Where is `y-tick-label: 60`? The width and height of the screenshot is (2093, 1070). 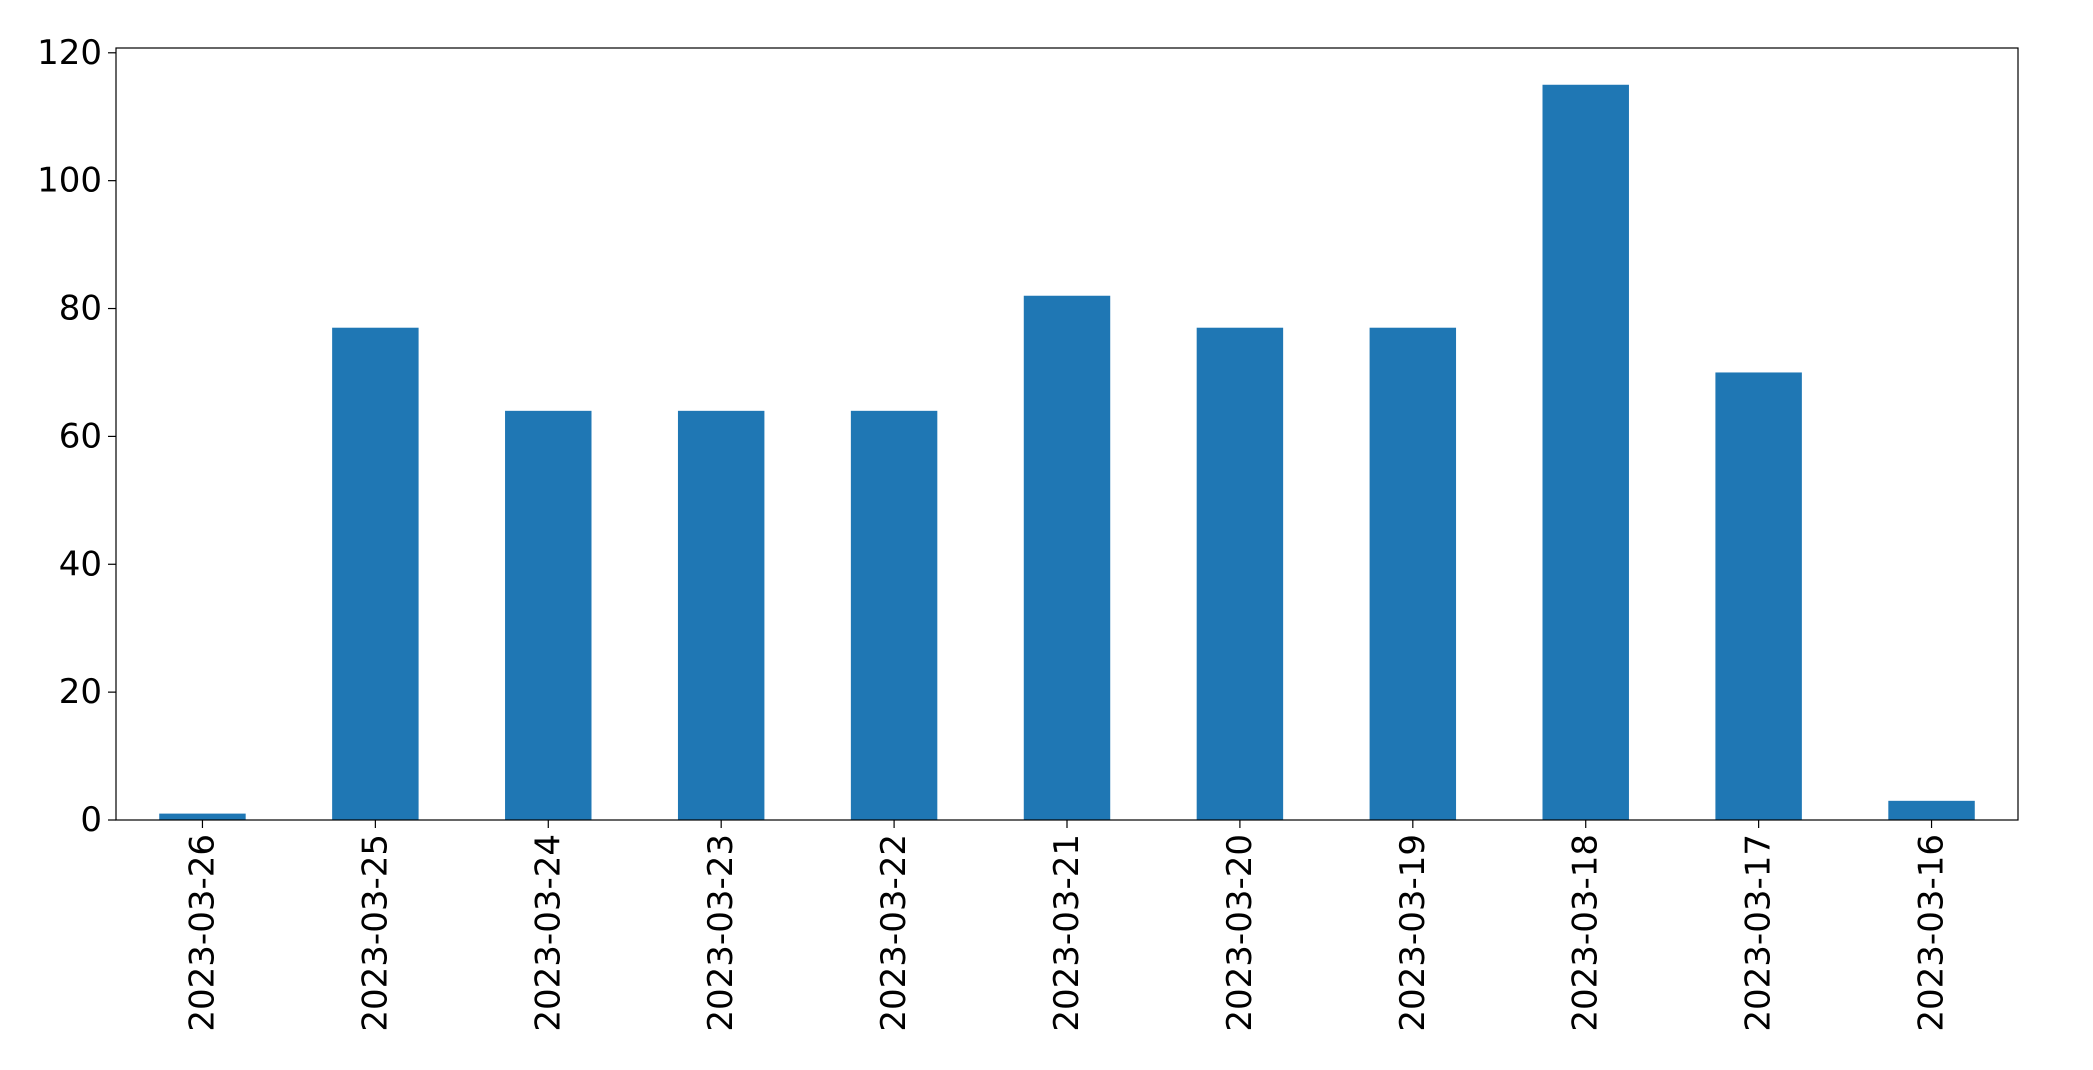 y-tick-label: 60 is located at coordinates (80, 436).